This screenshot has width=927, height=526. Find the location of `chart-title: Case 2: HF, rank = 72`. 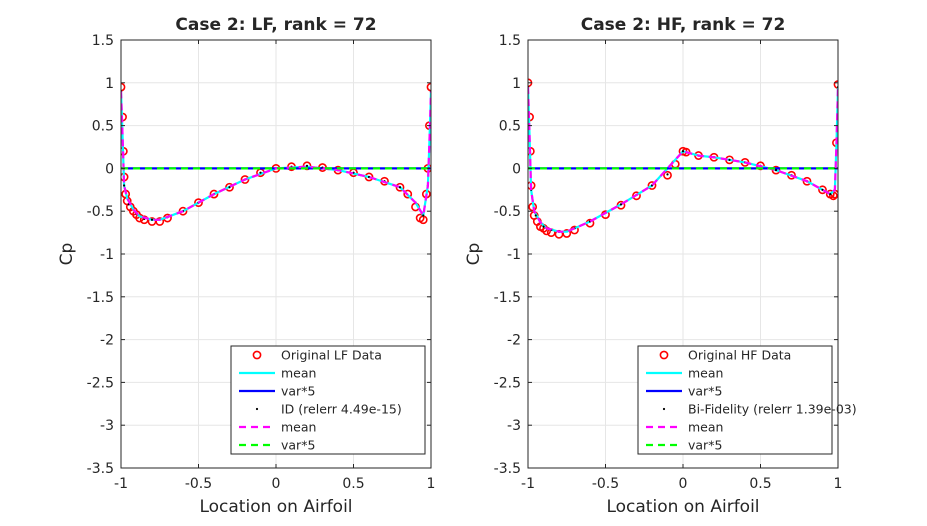

chart-title: Case 2: HF, rank = 72 is located at coordinates (683, 25).